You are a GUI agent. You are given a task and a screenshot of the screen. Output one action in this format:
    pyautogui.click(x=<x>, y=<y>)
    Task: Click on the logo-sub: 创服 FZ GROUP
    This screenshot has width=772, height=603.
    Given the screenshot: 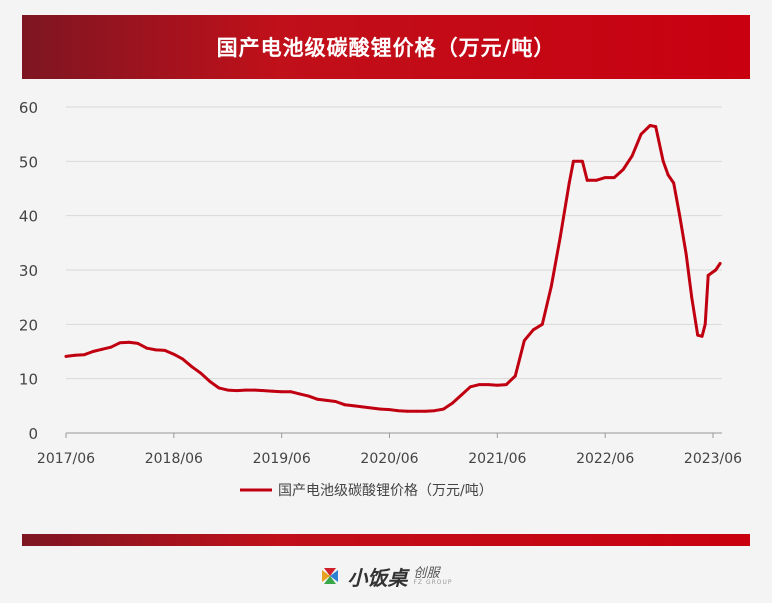 What is the action you would take?
    pyautogui.click(x=432, y=576)
    